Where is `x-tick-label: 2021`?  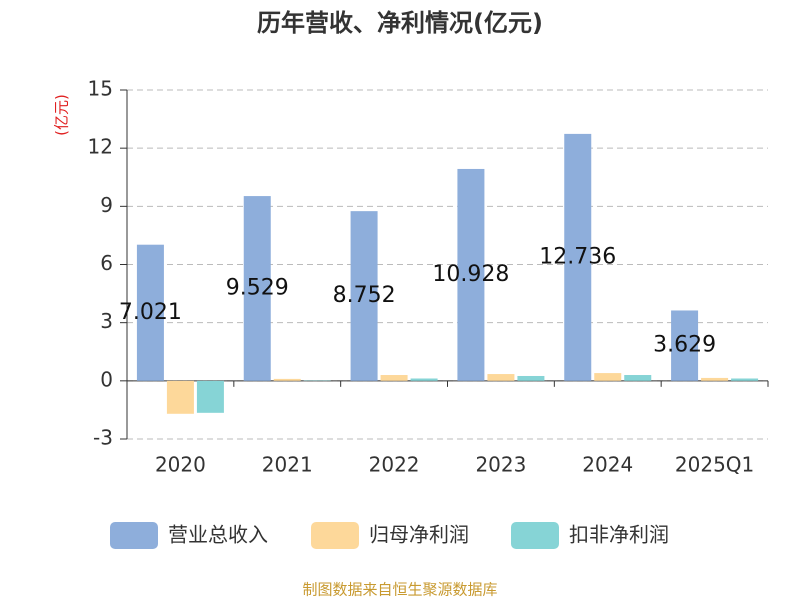
x-tick-label: 2021 is located at coordinates (287, 465).